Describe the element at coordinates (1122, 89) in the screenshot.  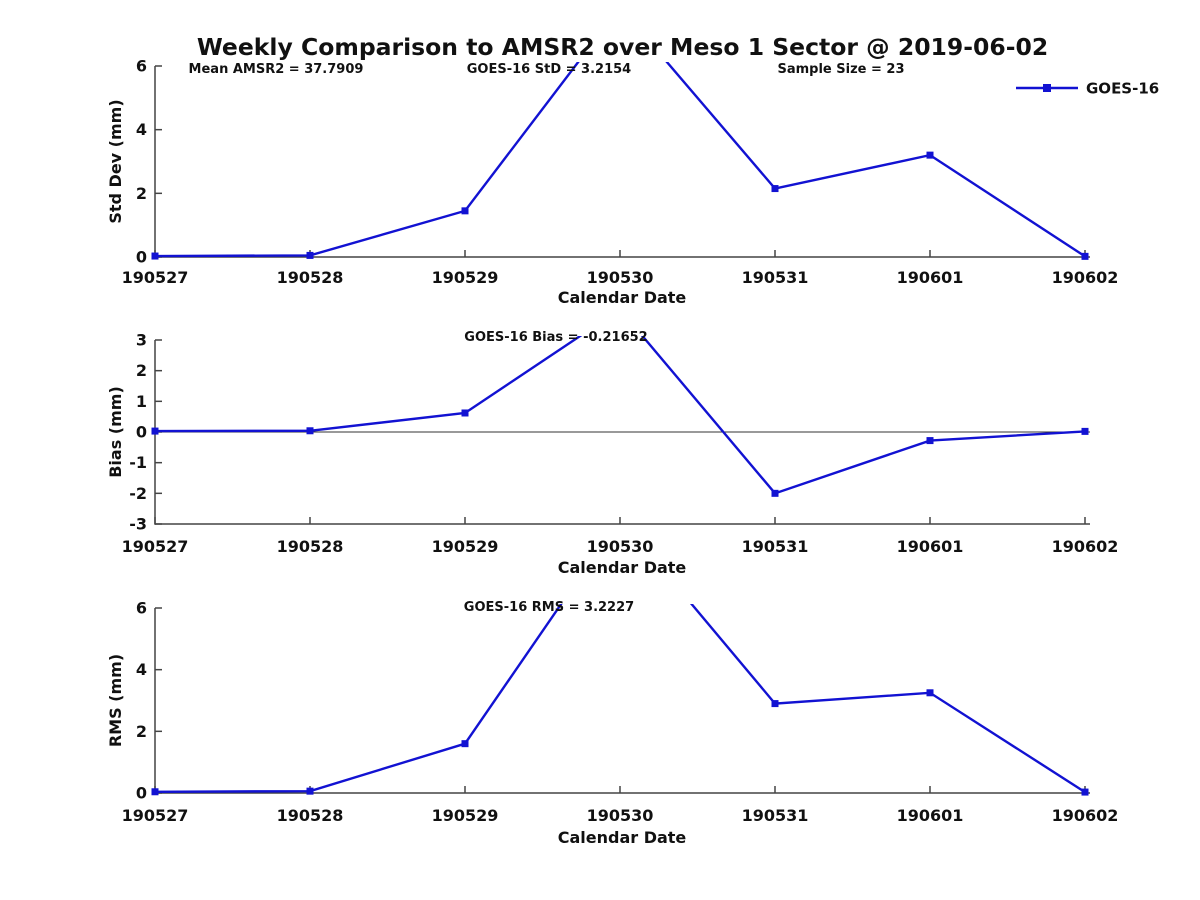
I see `legend-label: GOES-16` at that location.